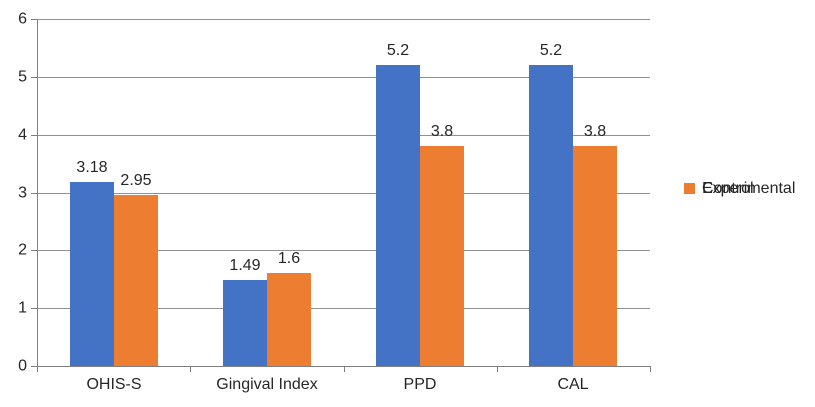  I want to click on data-label: 1.49, so click(245, 265).